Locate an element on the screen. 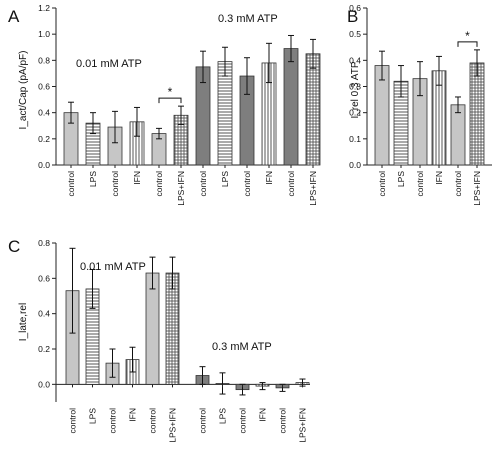  y-tick-label: 0.1 is located at coordinates (355, 139).